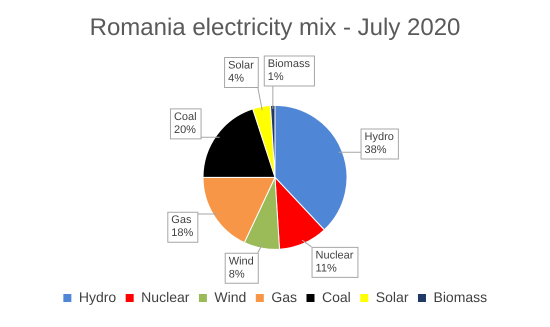  Describe the element at coordinates (236, 274) in the screenshot. I see `data-label: 8%` at that location.